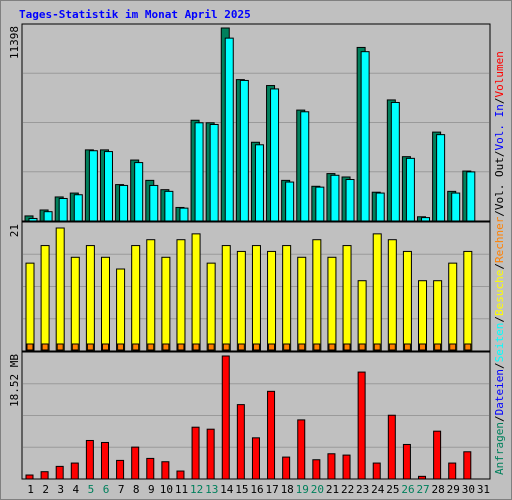 The width and height of the screenshot is (512, 500). Describe the element at coordinates (271, 489) in the screenshot. I see `x-tick-label: 17` at that location.